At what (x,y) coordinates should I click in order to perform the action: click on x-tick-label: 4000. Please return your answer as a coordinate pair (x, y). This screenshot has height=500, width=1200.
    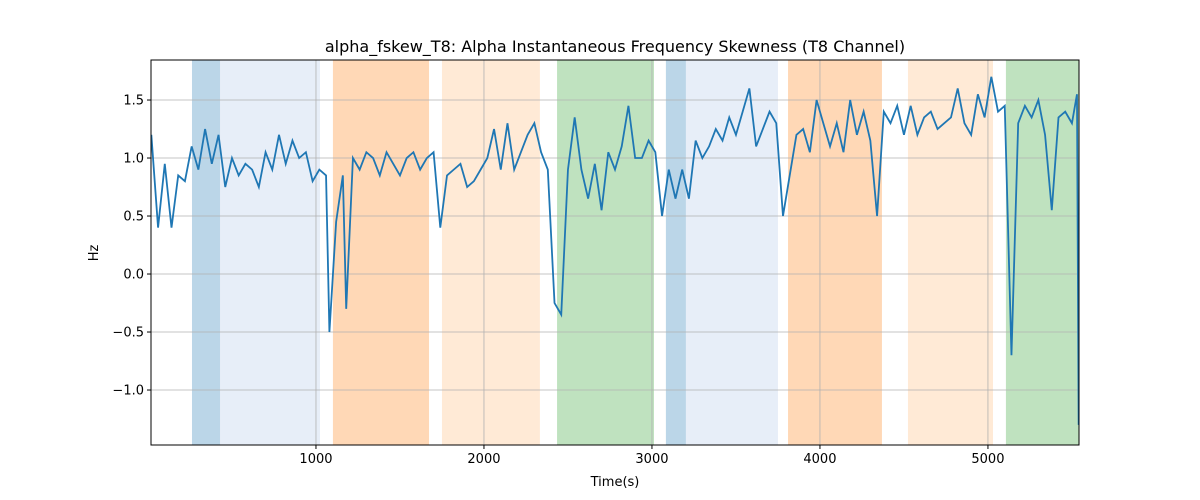
    Looking at the image, I should click on (819, 459).